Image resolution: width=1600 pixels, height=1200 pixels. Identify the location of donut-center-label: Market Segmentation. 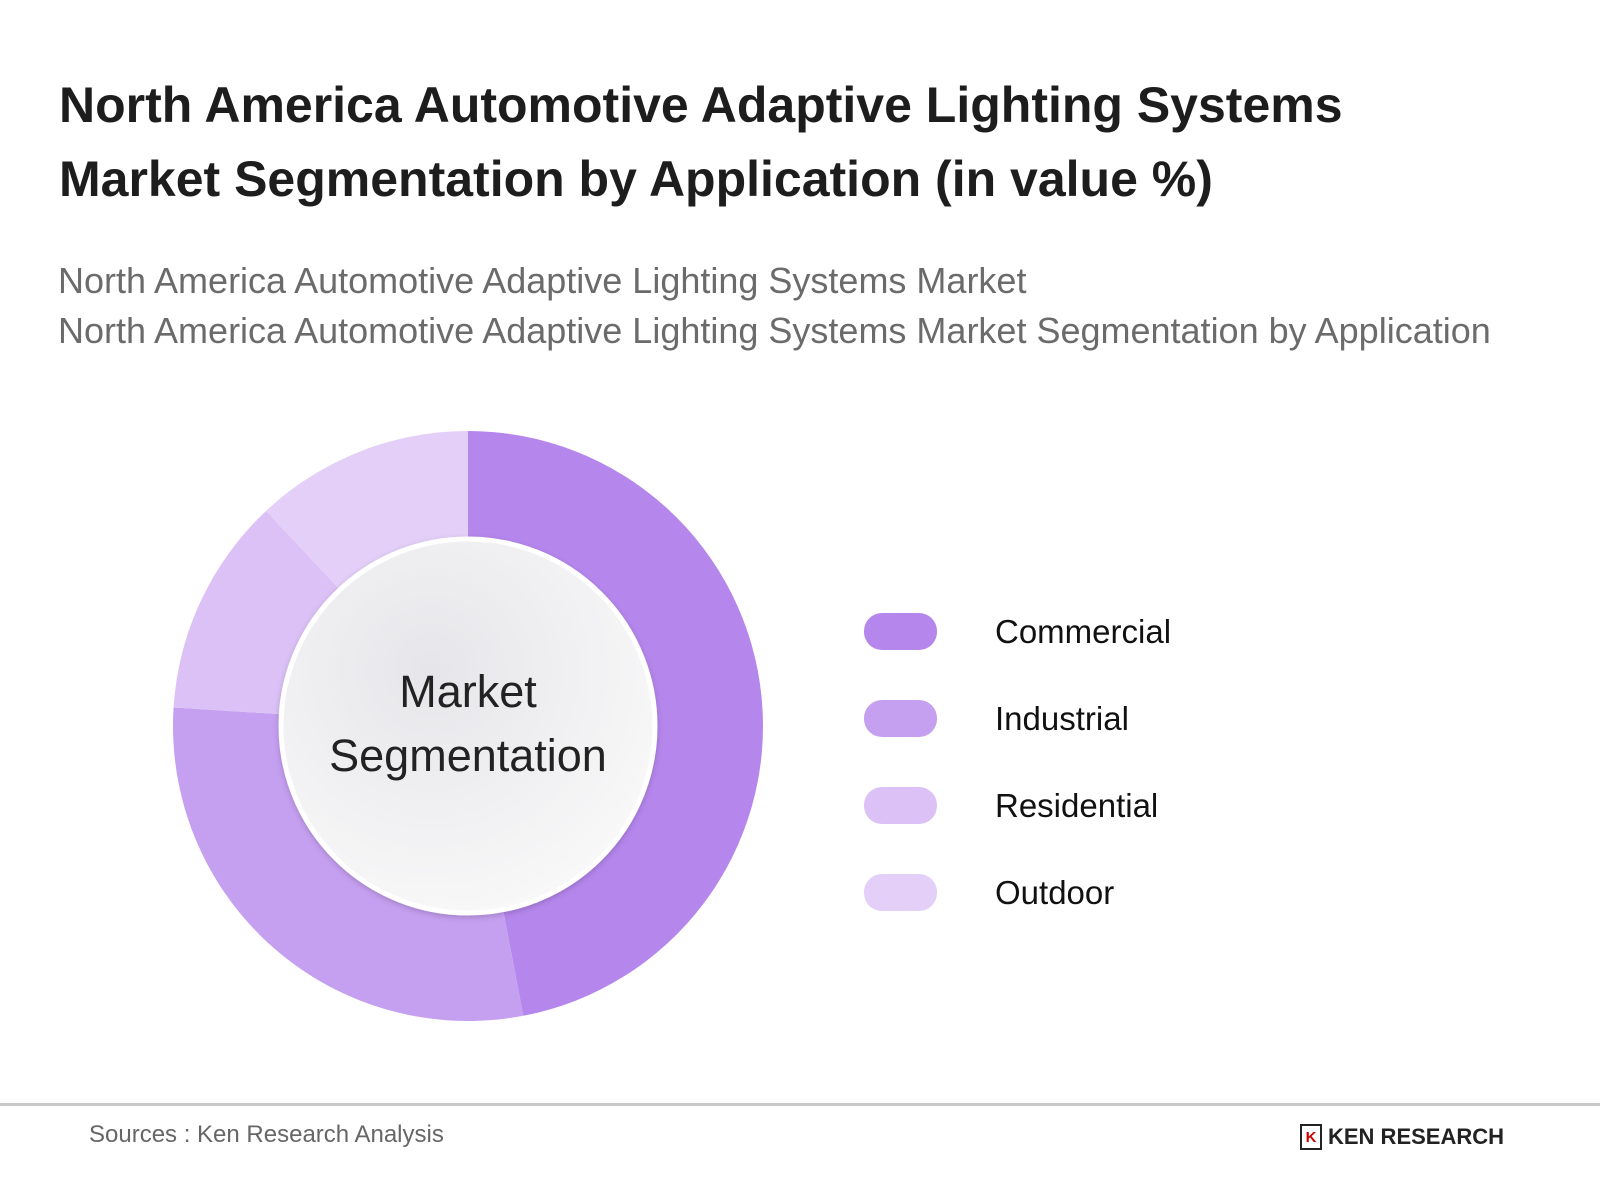
(468, 723).